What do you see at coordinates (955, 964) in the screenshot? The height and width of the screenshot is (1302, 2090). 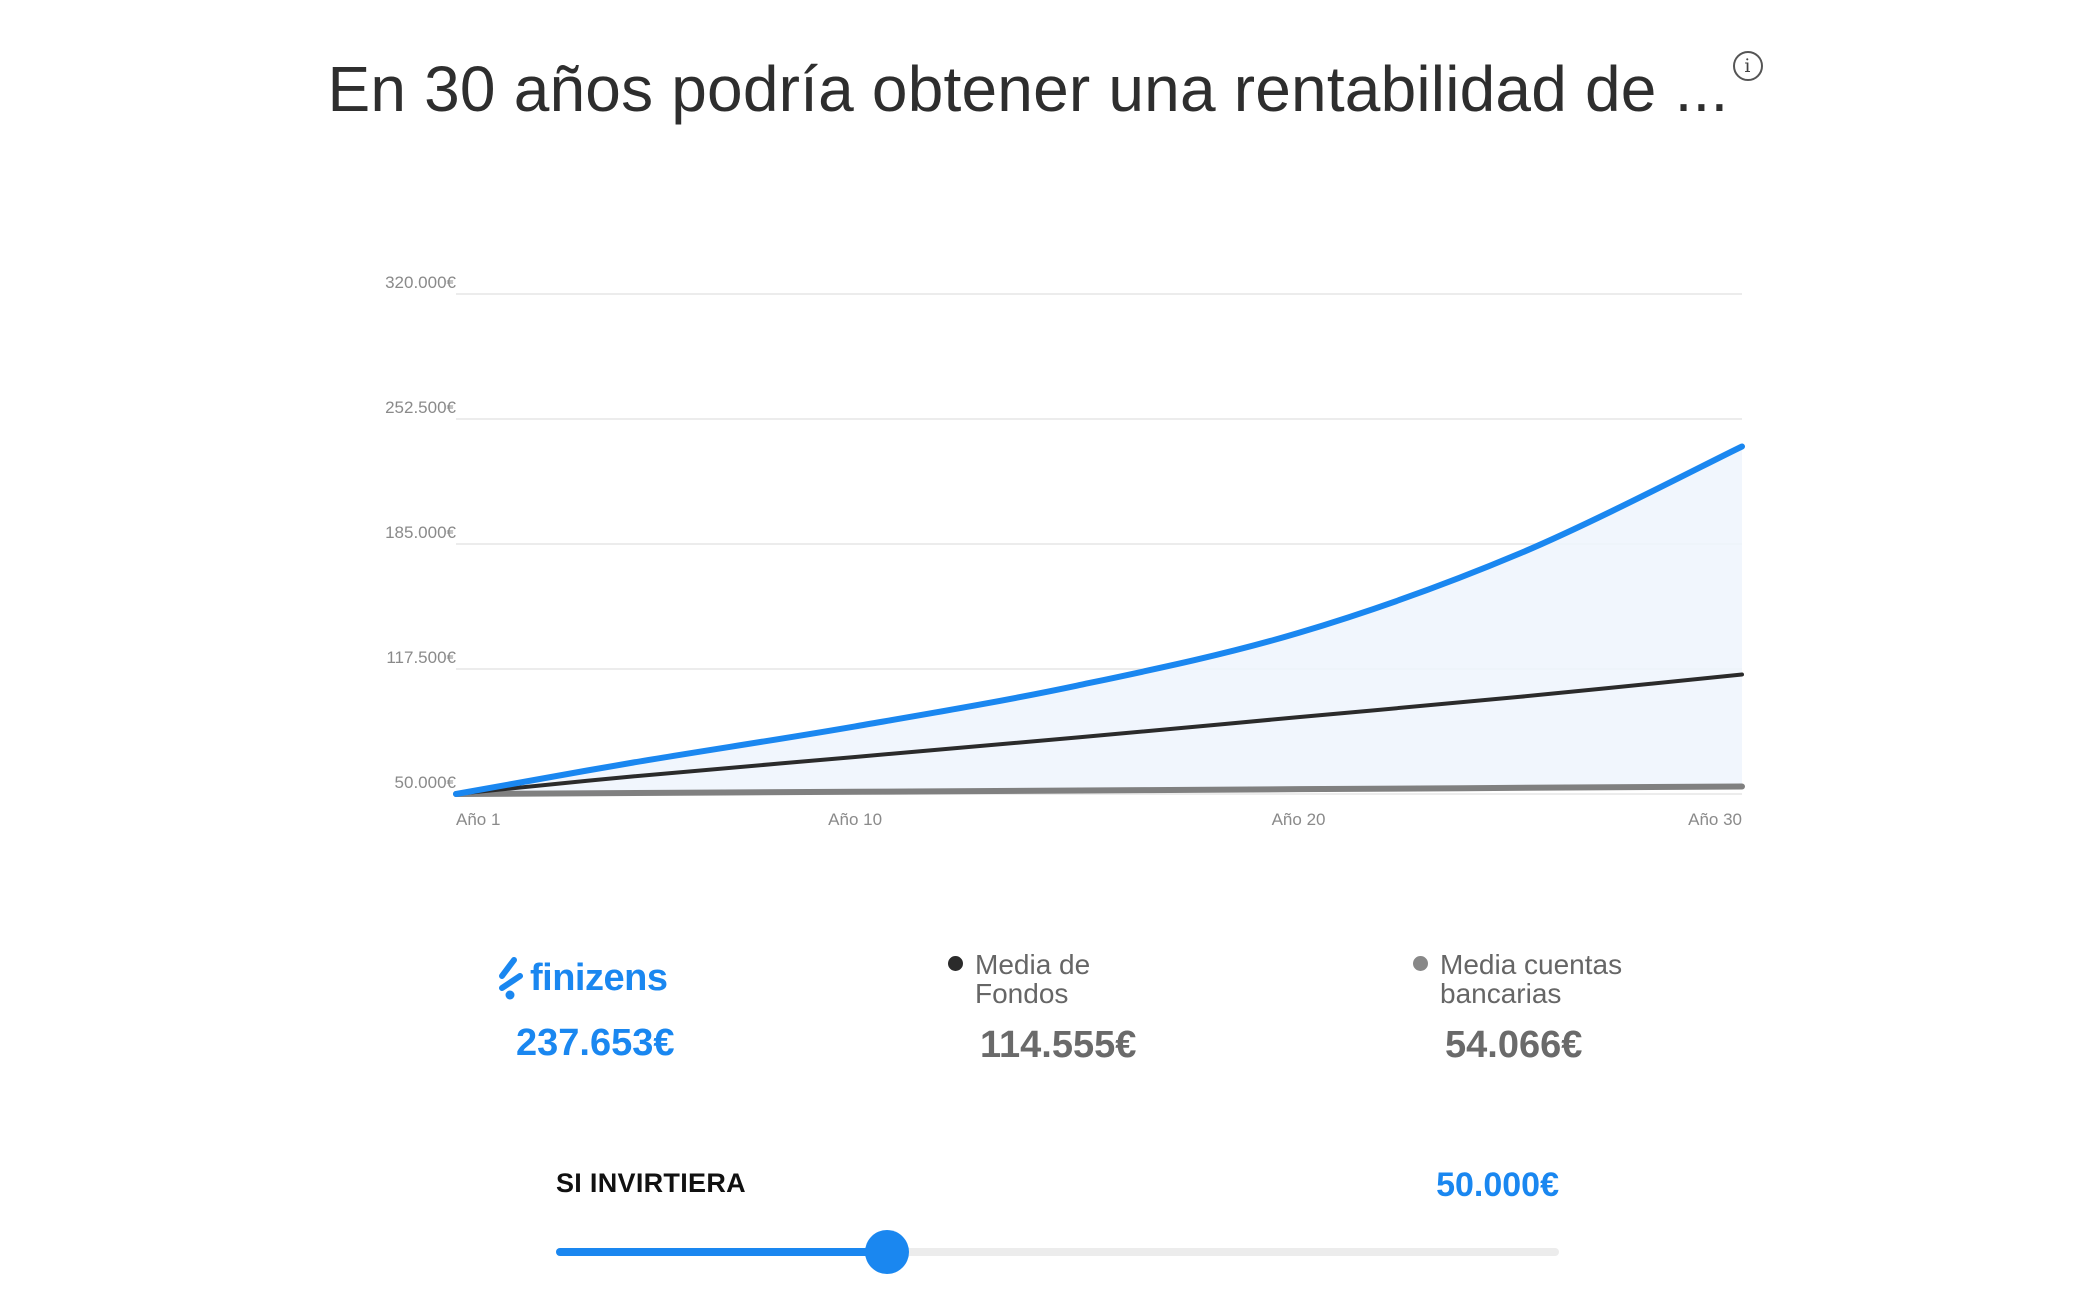 I see `fondos-dot-icon` at bounding box center [955, 964].